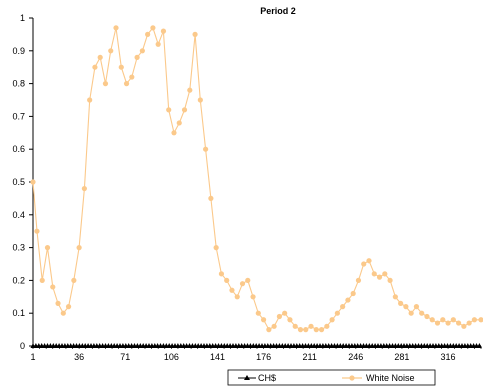  I want to click on x-axis: 1 36 71 106 141 176 211 246 281 316, so click(256, 353).